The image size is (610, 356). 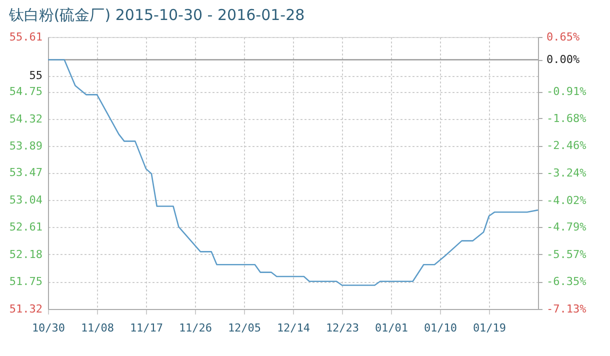 I want to click on y-tick-label: 53.47, so click(x=25, y=173).